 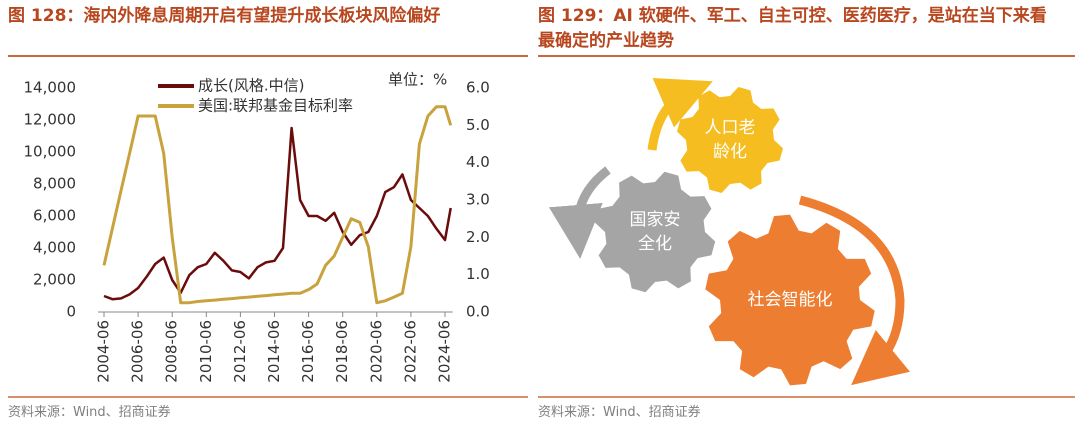 What do you see at coordinates (410, 351) in the screenshot?
I see `x-tick-label: 2022-06` at bounding box center [410, 351].